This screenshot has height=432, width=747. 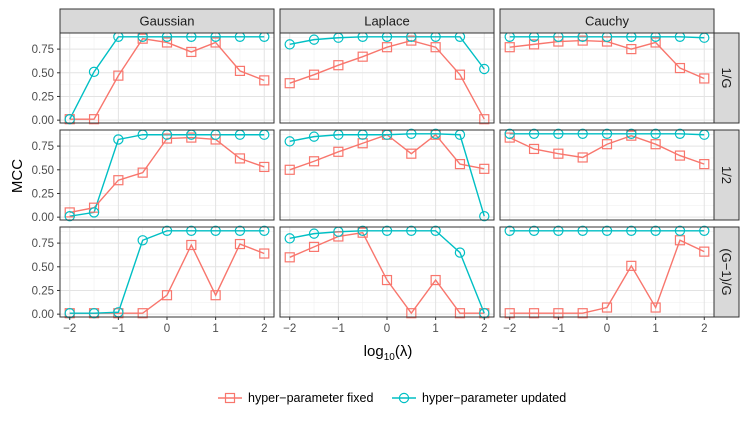 What do you see at coordinates (43, 50) in the screenshot?
I see `y-tick-label: 0.75` at bounding box center [43, 50].